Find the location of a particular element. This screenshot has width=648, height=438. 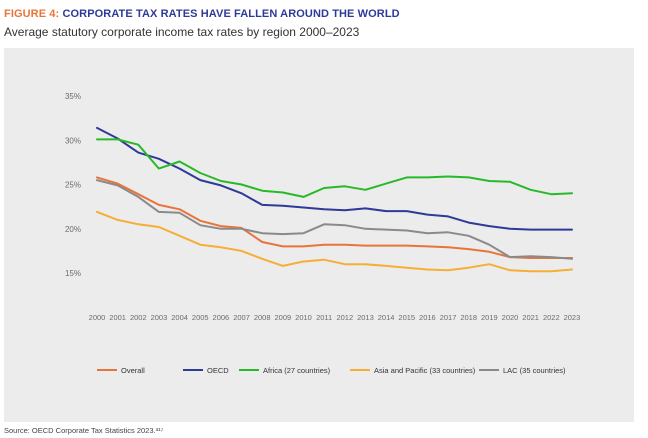

legend-item: Overall is located at coordinates (121, 370).